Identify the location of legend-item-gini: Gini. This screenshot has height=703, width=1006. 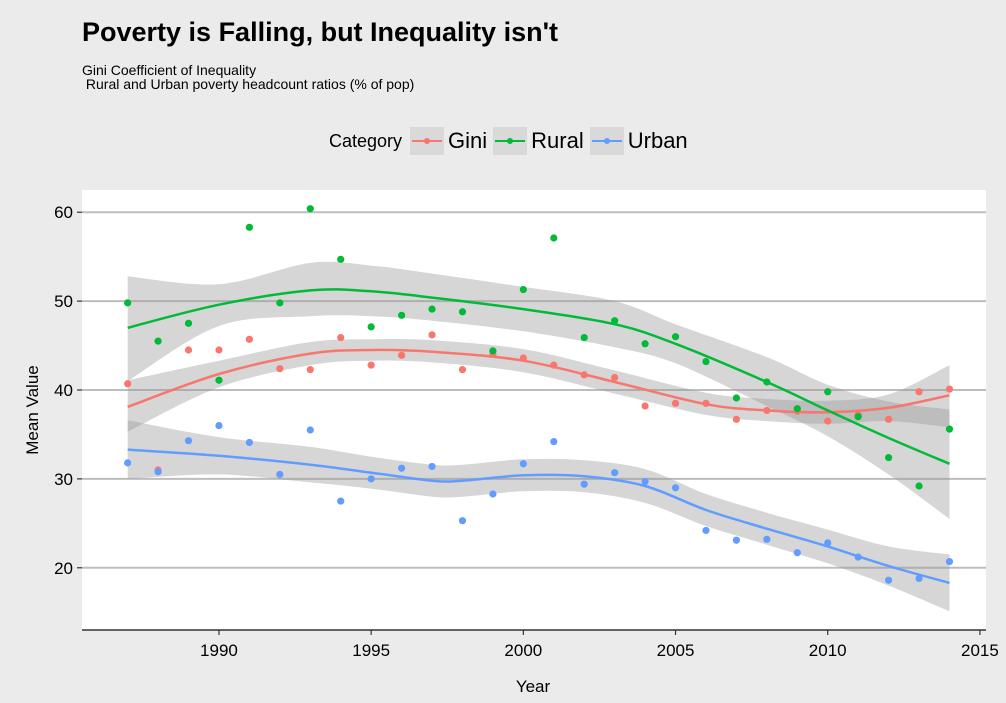
(449, 141).